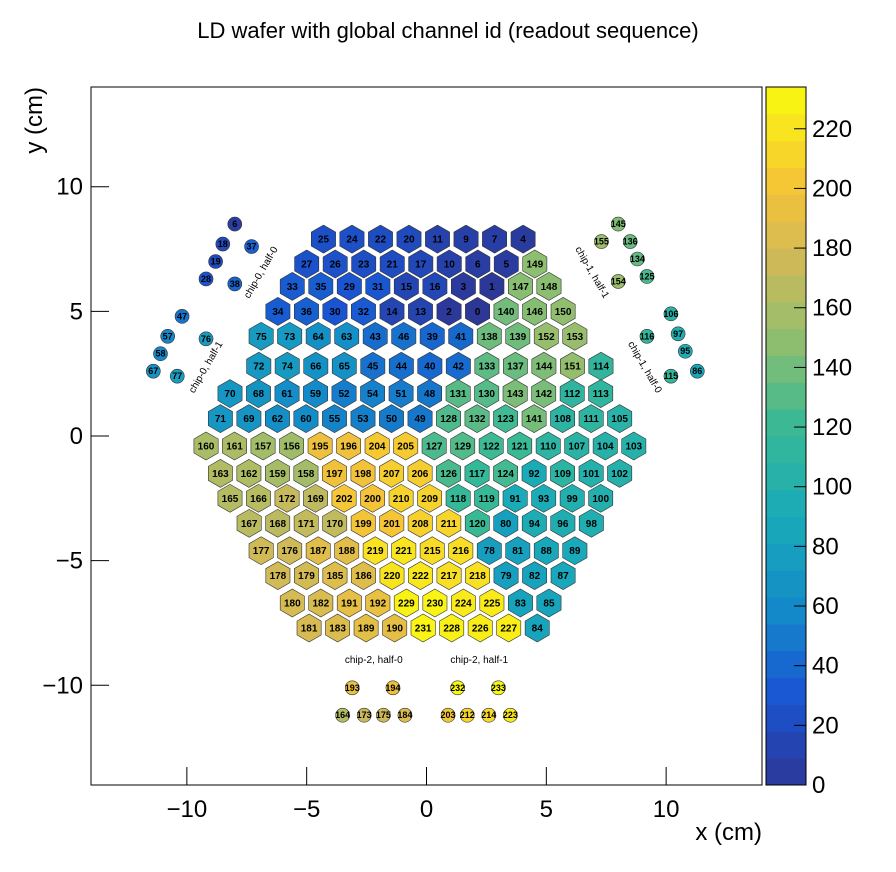 The width and height of the screenshot is (896, 872). I want to click on cell-id-label: 93, so click(544, 499).